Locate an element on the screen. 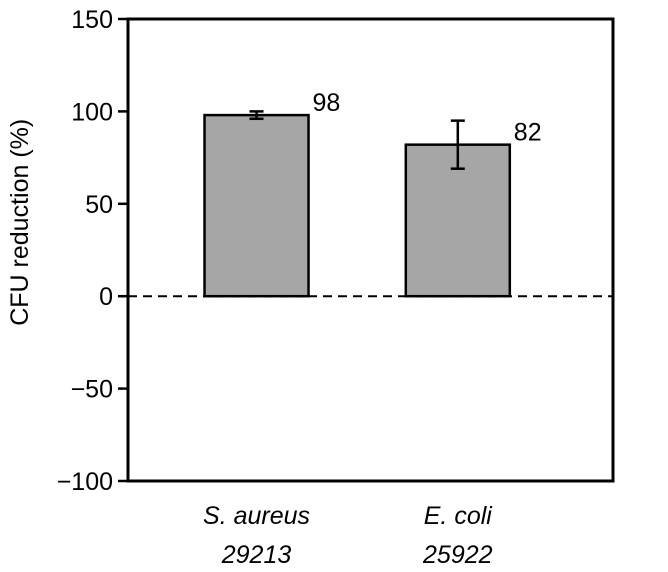  x-axis-labels: S. aureus 29213 E. coli 25922 is located at coordinates (348, 535).